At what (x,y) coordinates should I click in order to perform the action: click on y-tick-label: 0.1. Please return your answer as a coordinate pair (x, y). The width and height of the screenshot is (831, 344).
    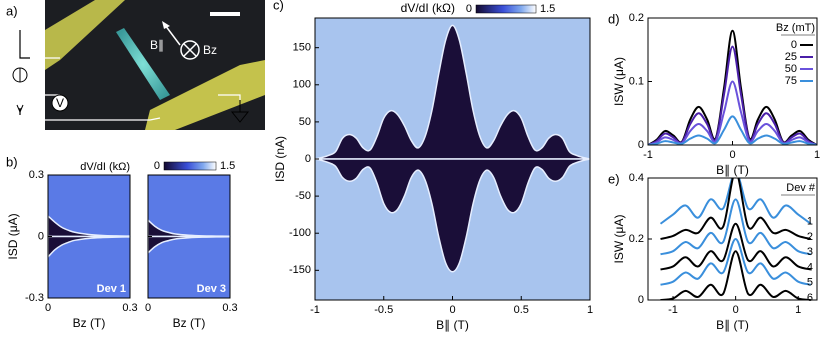
    Looking at the image, I should click on (636, 81).